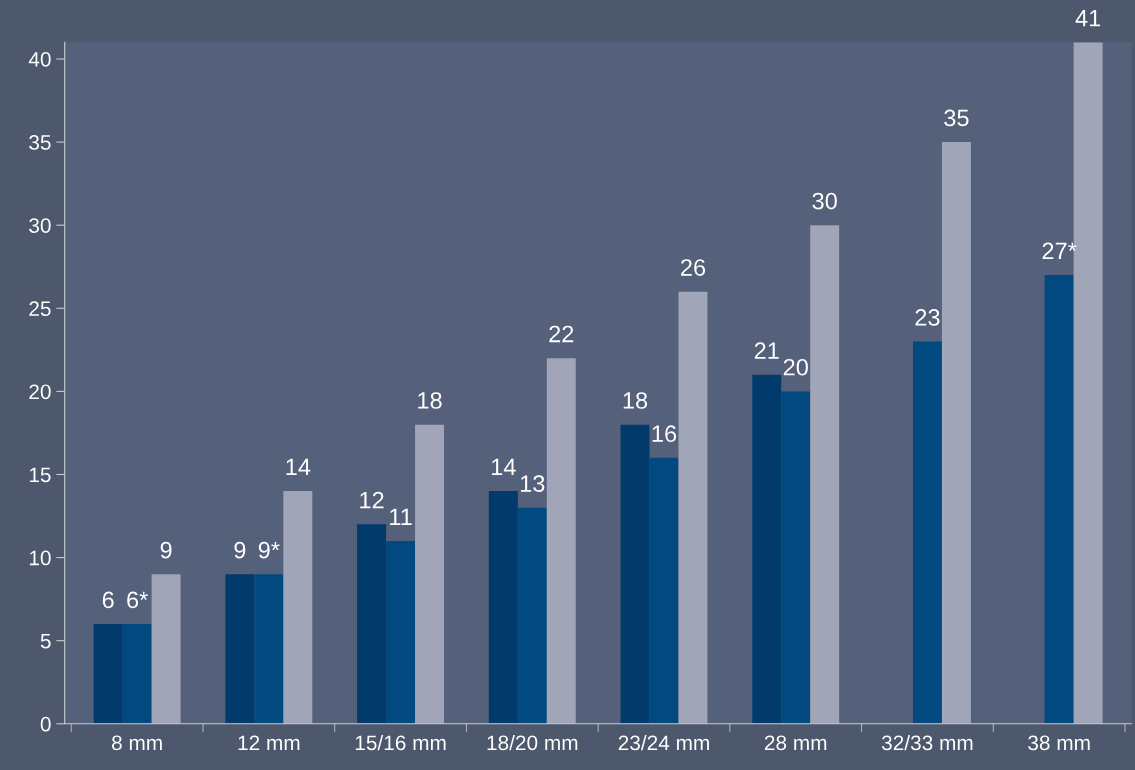 The height and width of the screenshot is (770, 1135). Describe the element at coordinates (1059, 251) in the screenshot. I see `data-label: 27*` at that location.